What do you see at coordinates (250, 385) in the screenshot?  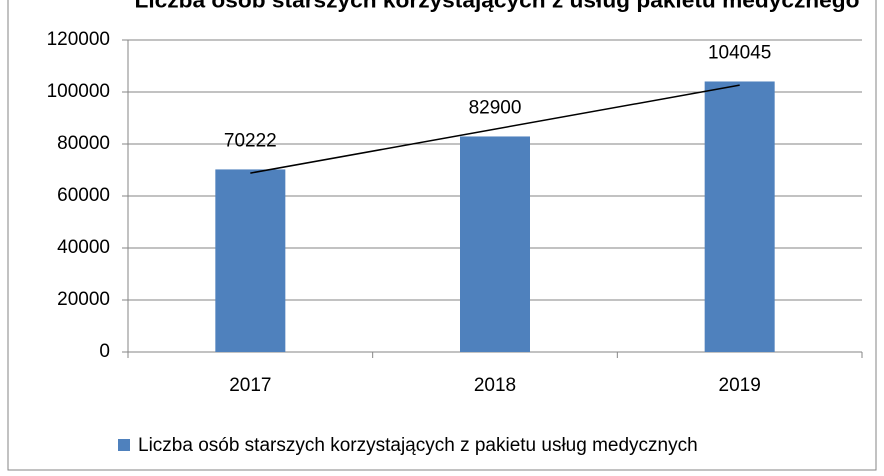 I see `x-tick-label: 2017` at bounding box center [250, 385].